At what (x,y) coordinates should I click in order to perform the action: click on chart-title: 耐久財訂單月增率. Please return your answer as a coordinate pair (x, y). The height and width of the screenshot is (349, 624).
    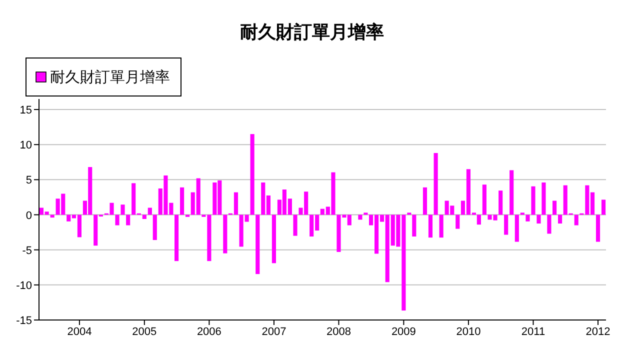
    Looking at the image, I should click on (312, 32).